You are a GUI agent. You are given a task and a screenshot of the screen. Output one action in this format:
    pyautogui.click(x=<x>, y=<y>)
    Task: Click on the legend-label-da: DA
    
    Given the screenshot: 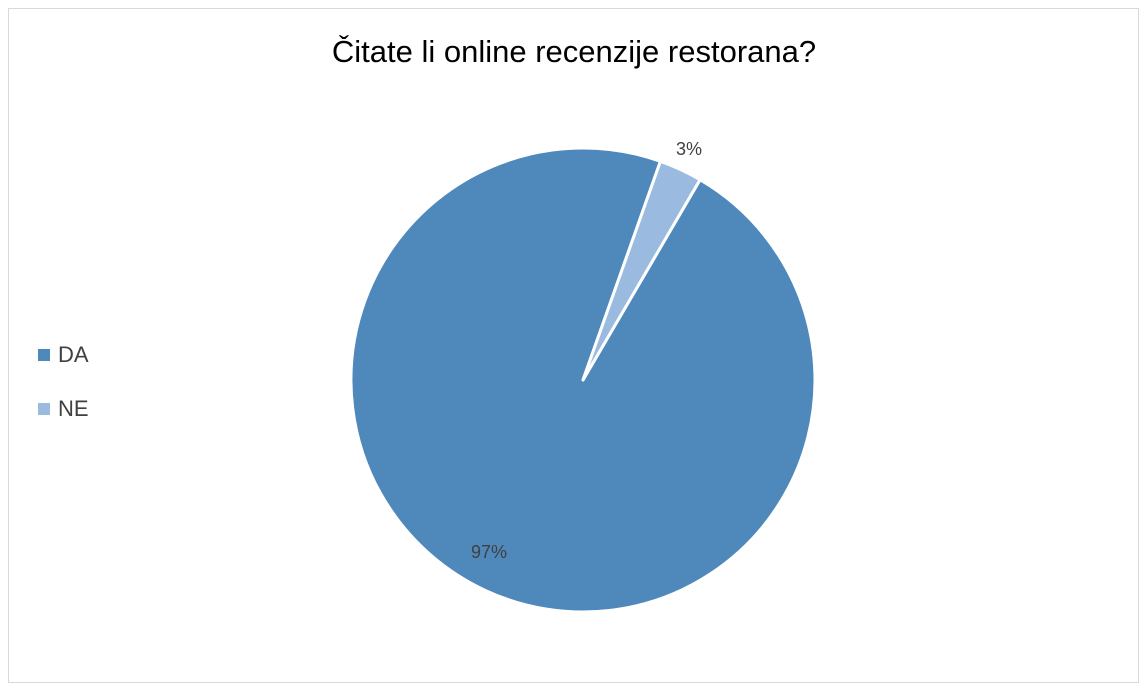 What is the action you would take?
    pyautogui.click(x=73, y=354)
    